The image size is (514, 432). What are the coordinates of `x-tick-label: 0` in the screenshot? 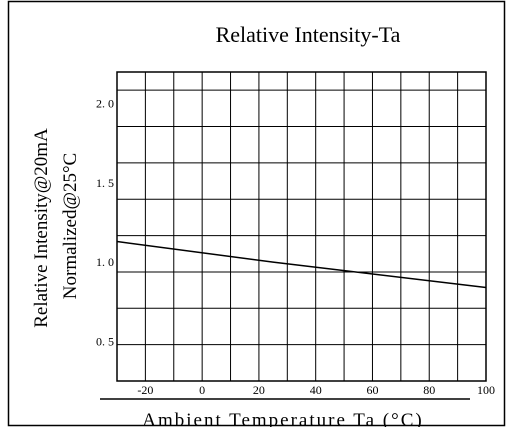 It's located at (202, 390).